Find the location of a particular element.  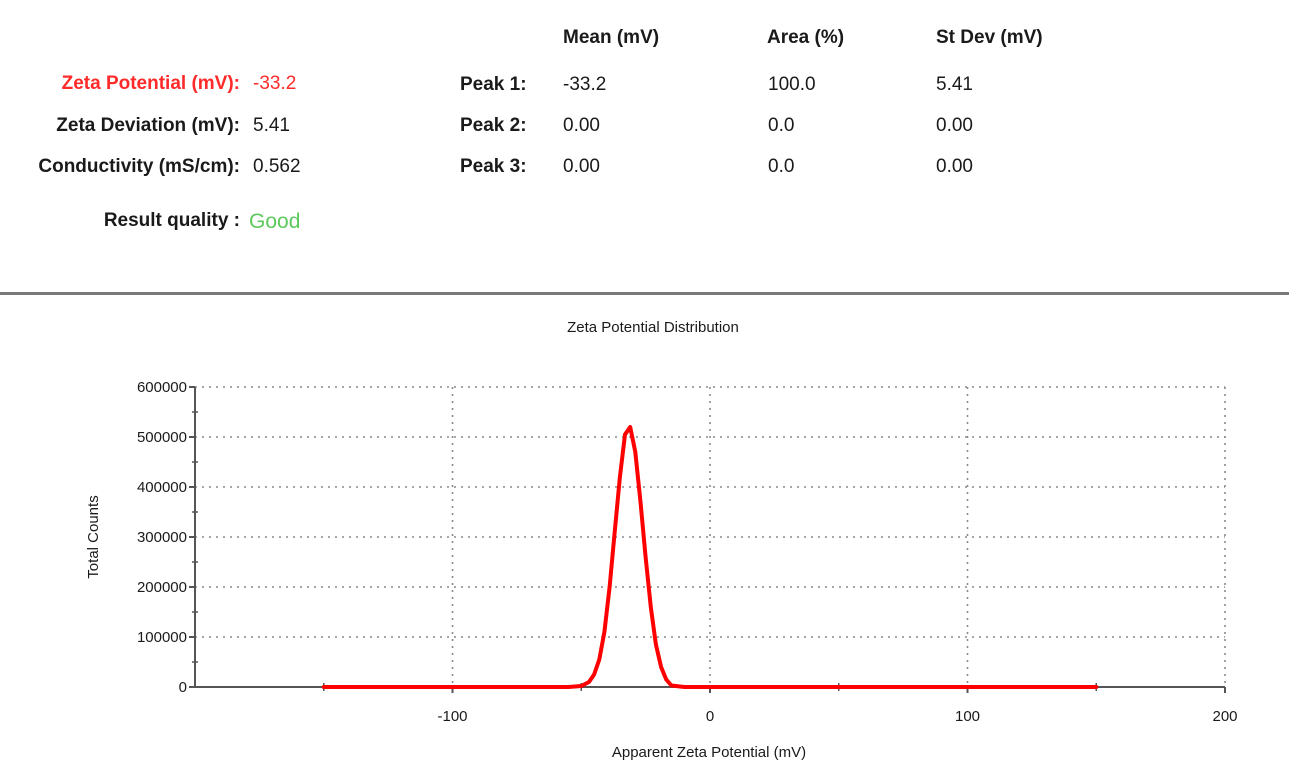

x-axis-label: Apparent Zeta Potential (mV) is located at coordinates (709, 752).